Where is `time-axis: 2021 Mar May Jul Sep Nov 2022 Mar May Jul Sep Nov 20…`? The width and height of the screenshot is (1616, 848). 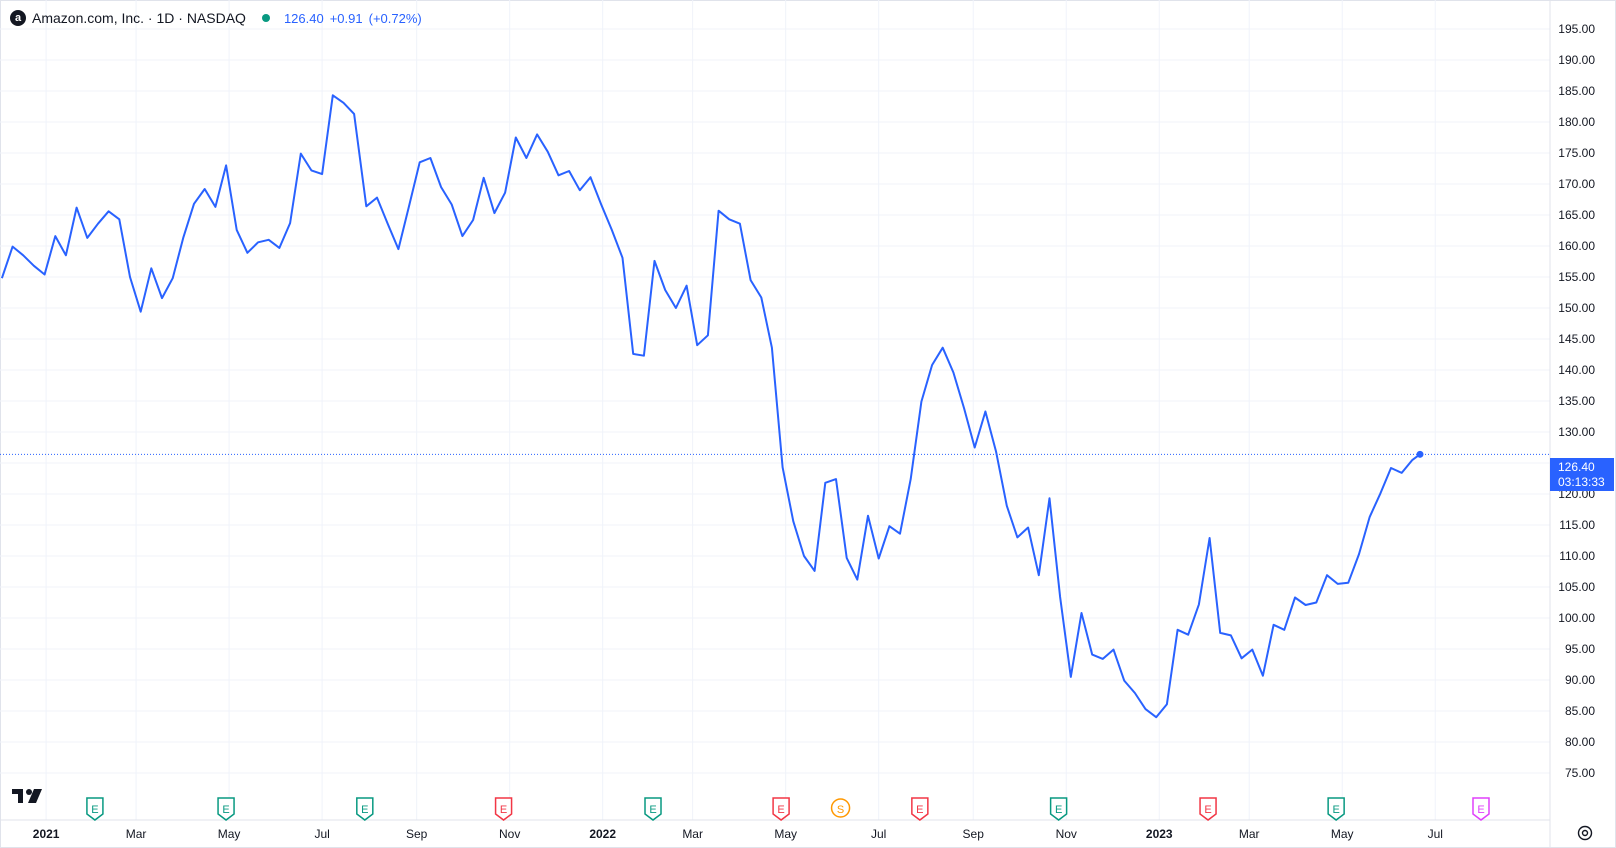 time-axis: 2021 Mar May Jul Sep Nov 2022 Mar May Jul Sep Nov 20… is located at coordinates (738, 834).